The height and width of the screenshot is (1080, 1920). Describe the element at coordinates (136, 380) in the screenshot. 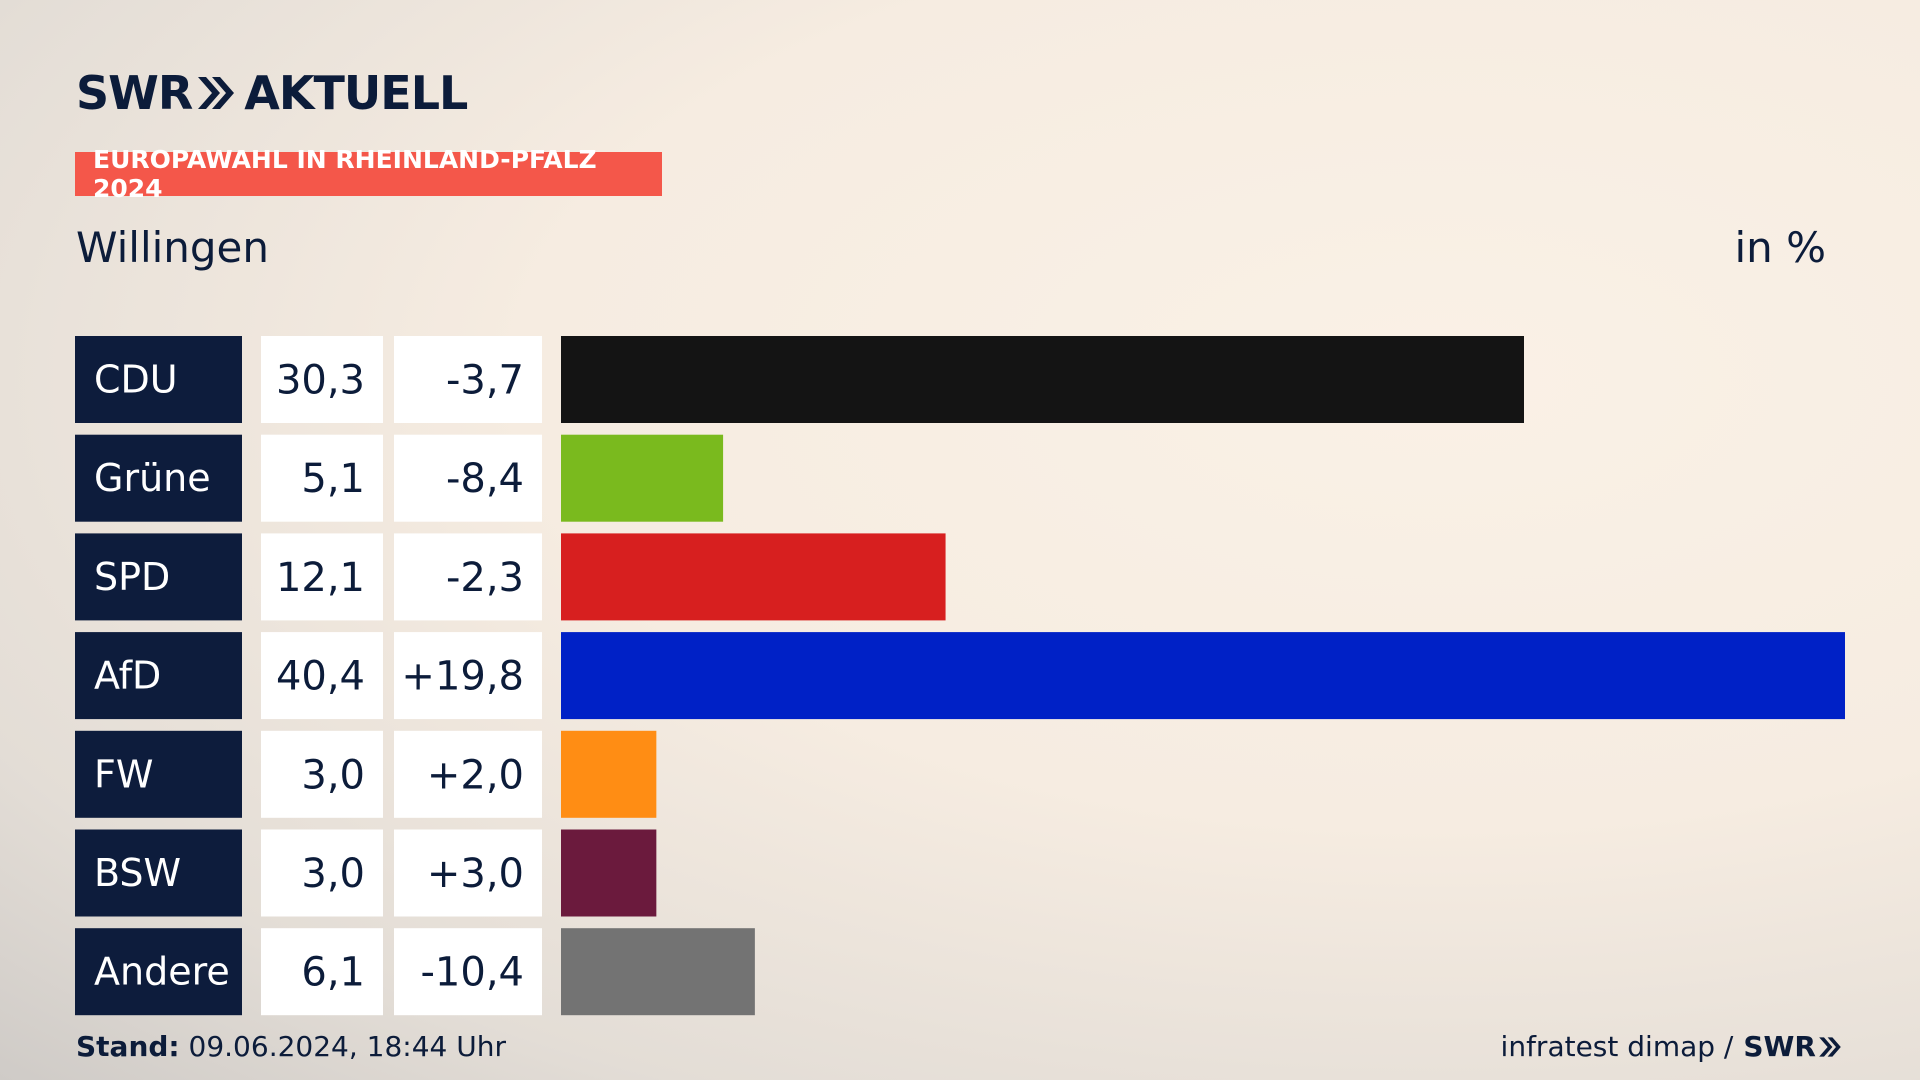

I see `party-name: CDU` at that location.